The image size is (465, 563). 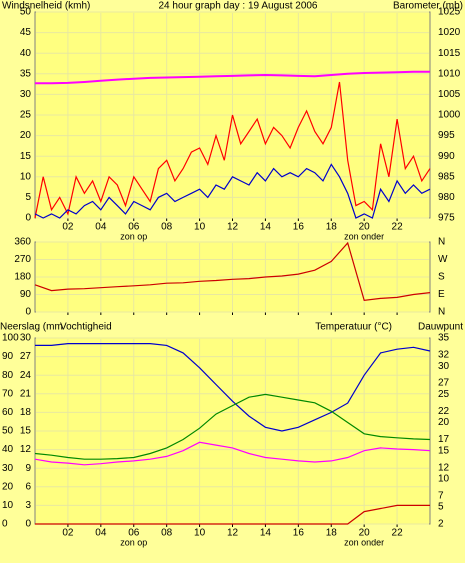 I want to click on y-tick-label: 990, so click(x=446, y=156).